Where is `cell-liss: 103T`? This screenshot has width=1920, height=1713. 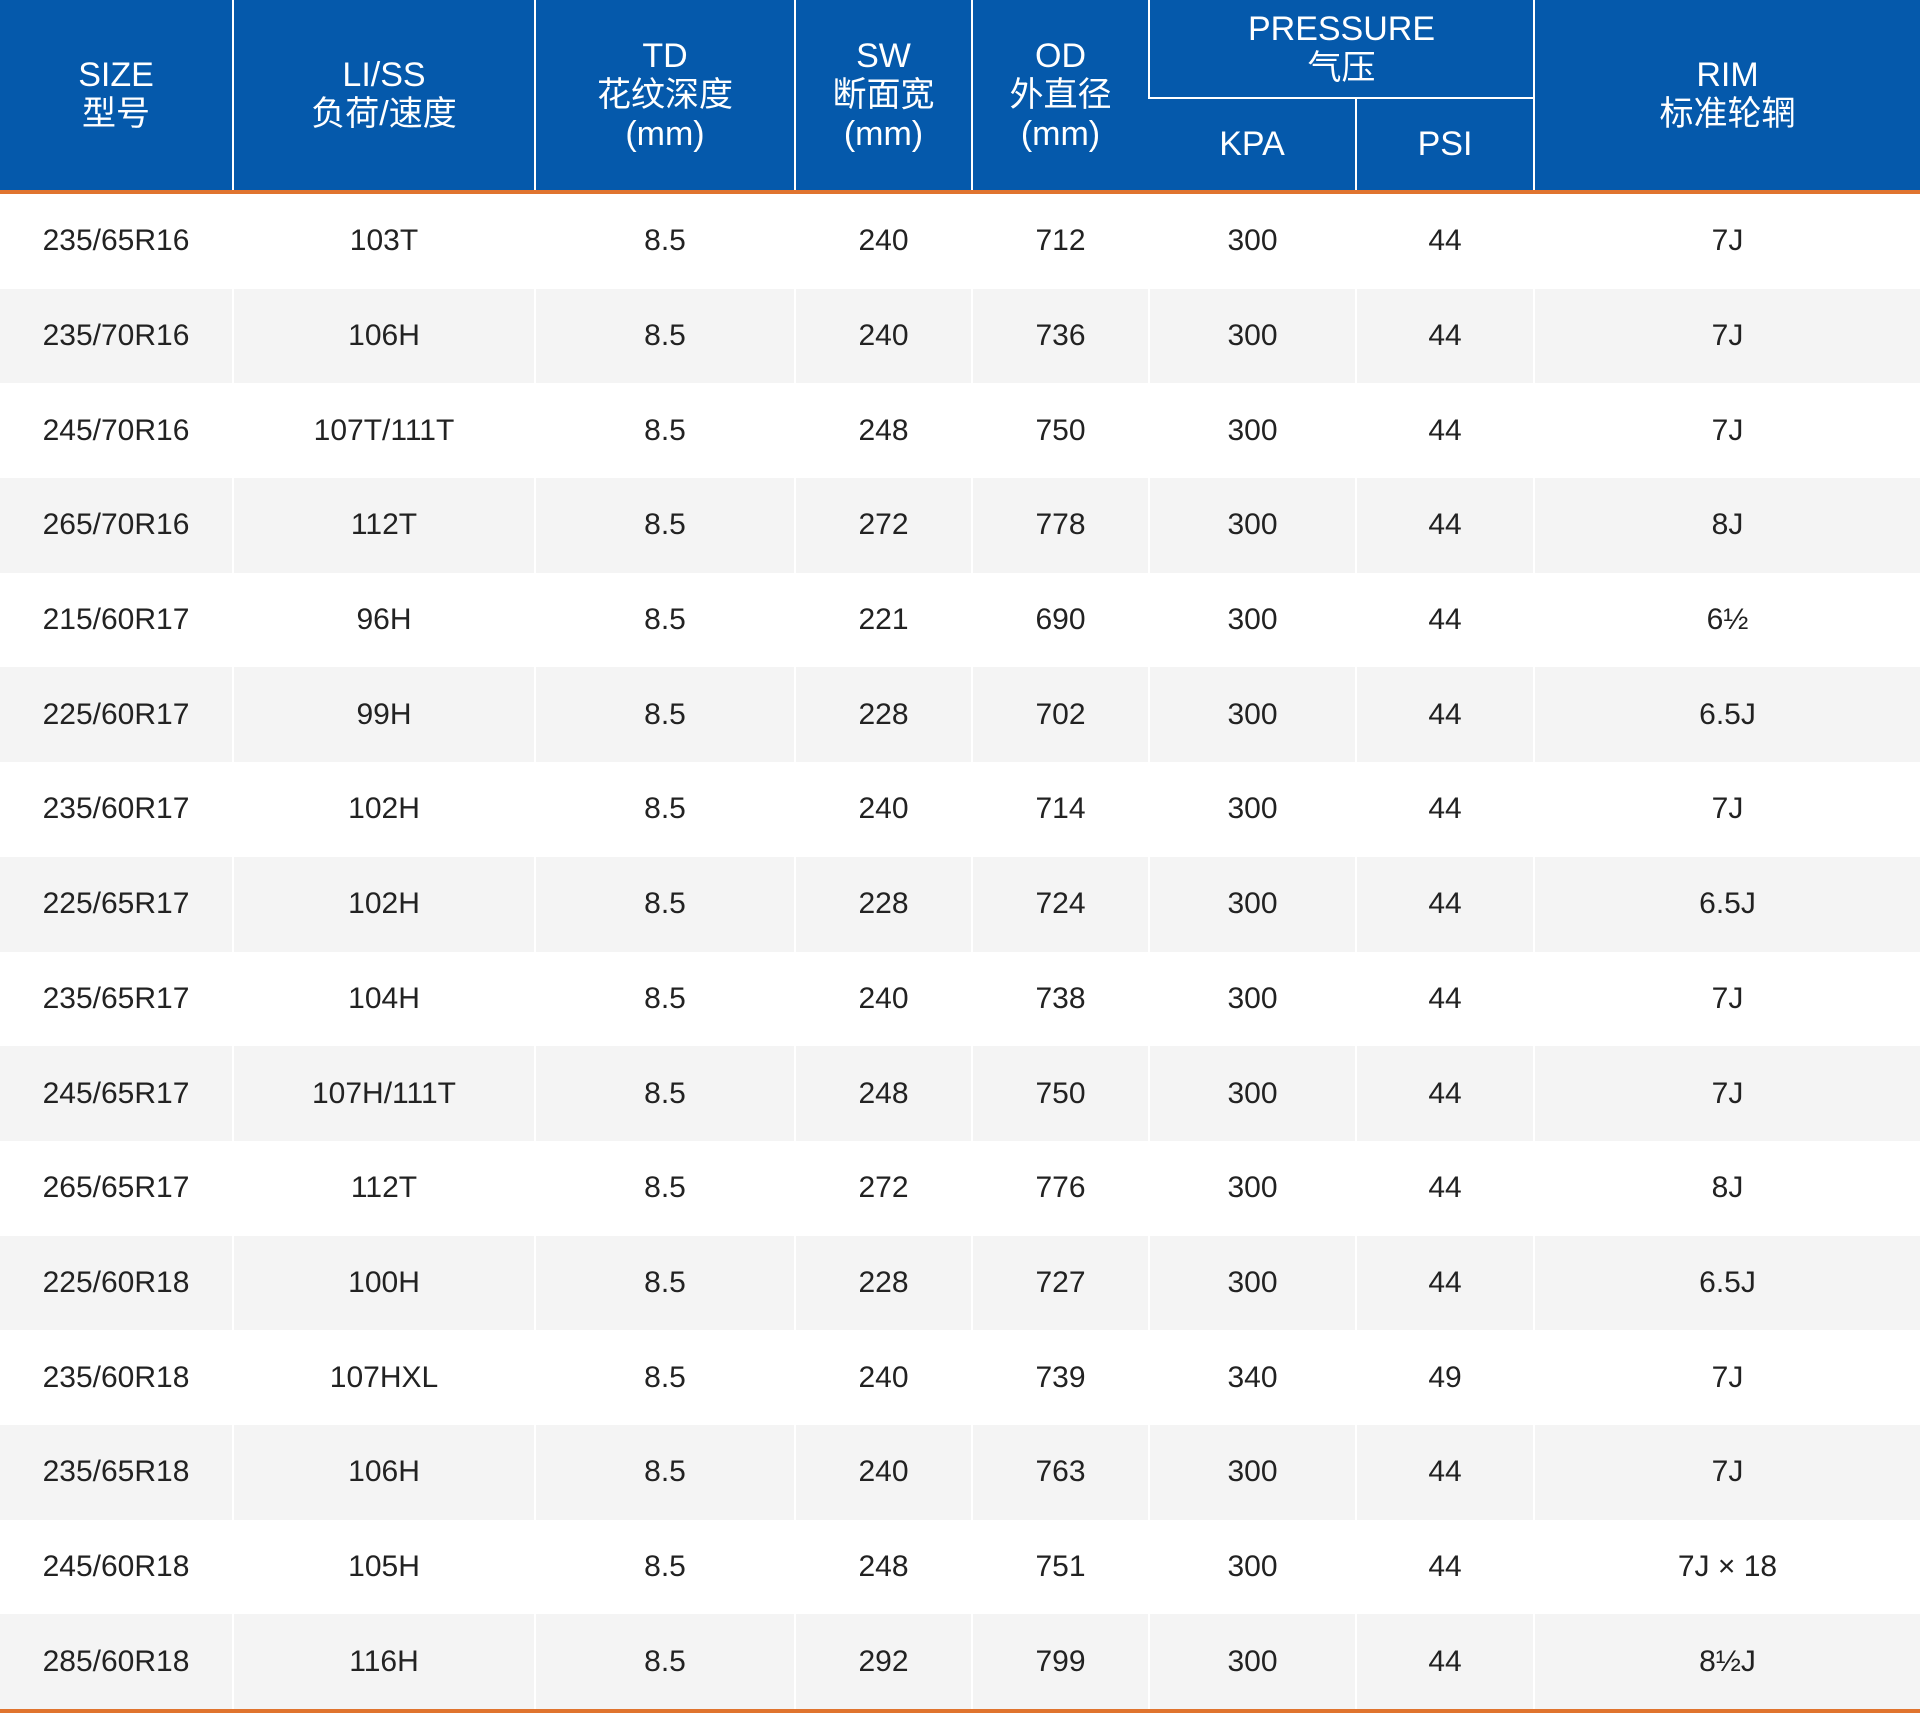
cell-liss: 103T is located at coordinates (383, 240).